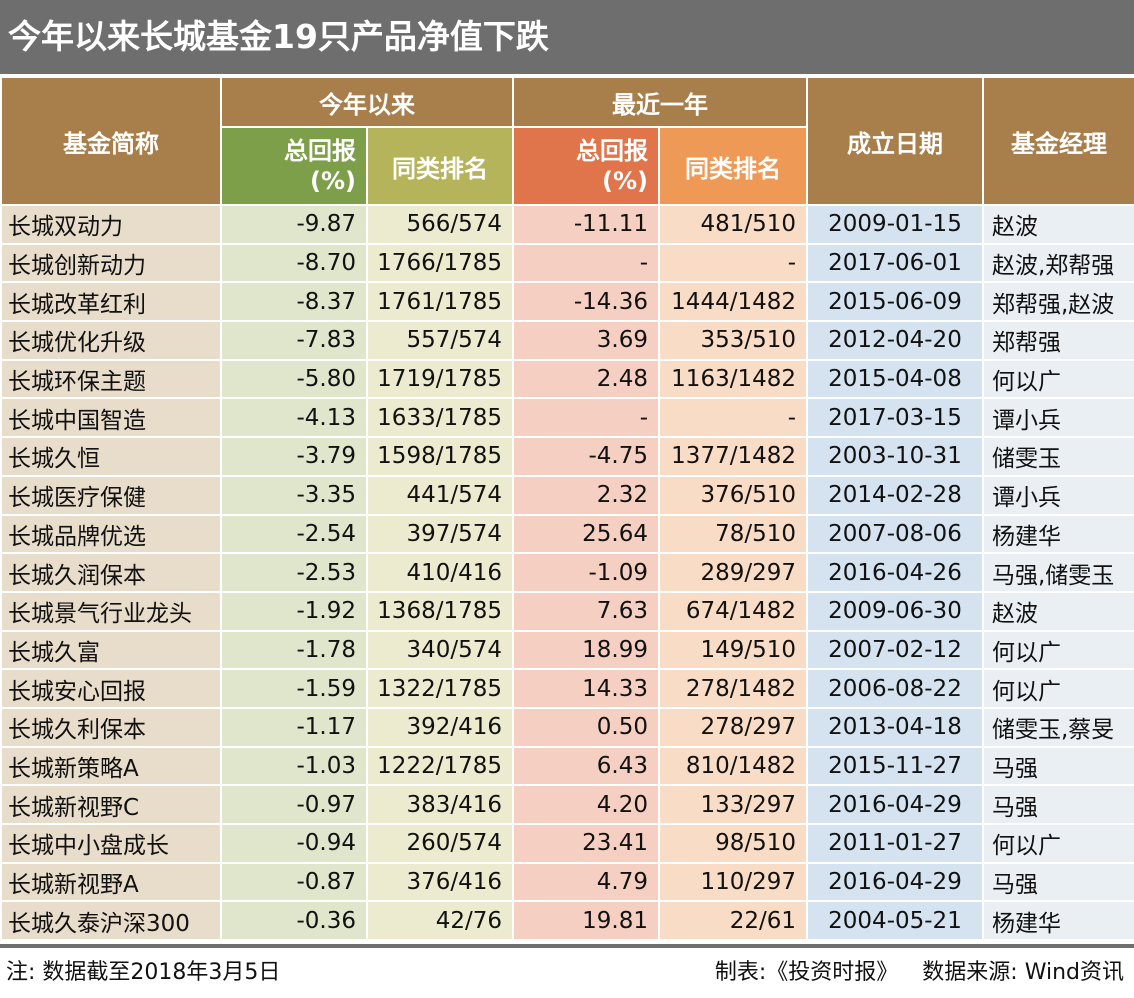 The height and width of the screenshot is (998, 1134). What do you see at coordinates (895, 727) in the screenshot?
I see `established-date-cell: 2013-04-18` at bounding box center [895, 727].